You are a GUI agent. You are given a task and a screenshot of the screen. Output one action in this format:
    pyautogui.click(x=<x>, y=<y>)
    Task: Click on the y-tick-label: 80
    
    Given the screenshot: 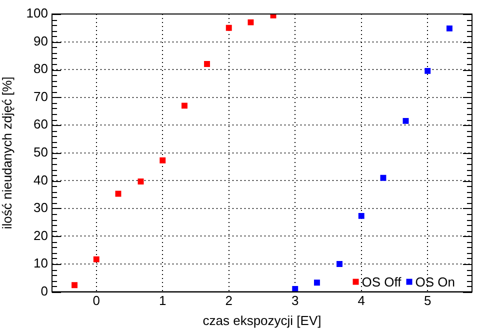 What is the action you would take?
    pyautogui.click(x=41, y=68)
    